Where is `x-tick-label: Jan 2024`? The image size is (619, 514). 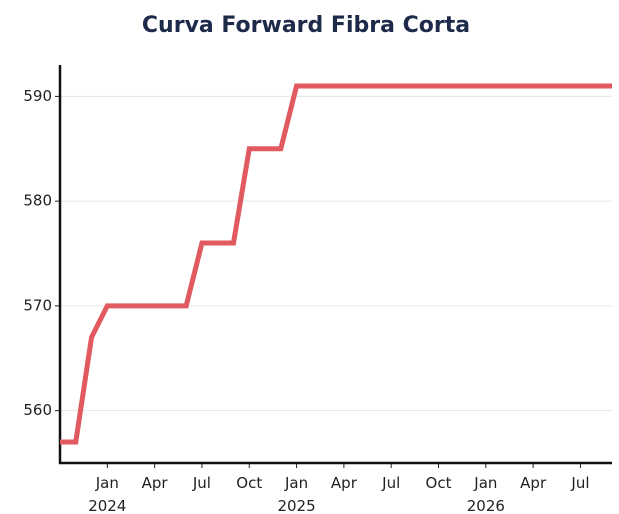
x-tick-label: Jan 2024 is located at coordinates (107, 494).